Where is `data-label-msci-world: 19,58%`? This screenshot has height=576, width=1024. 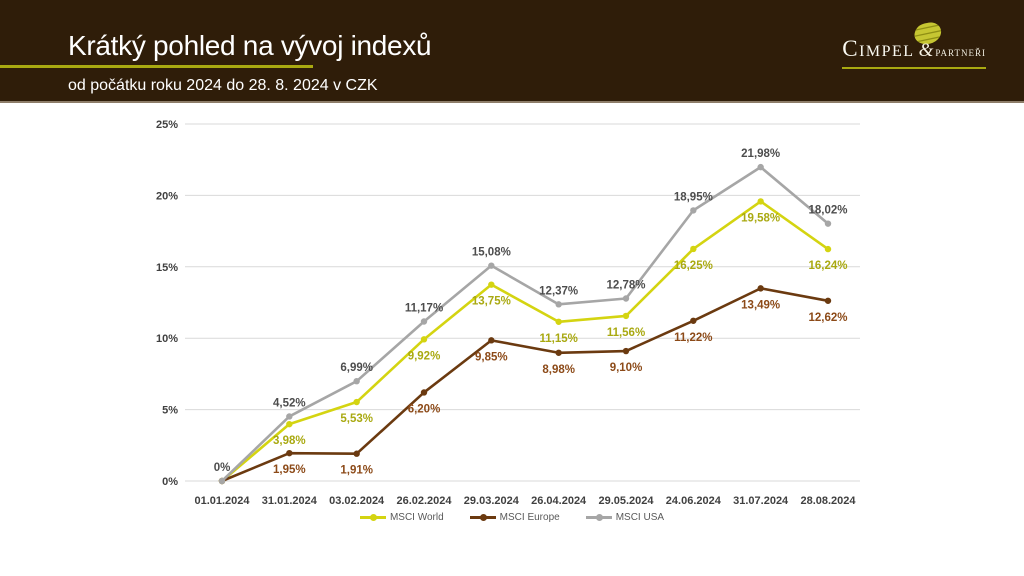
data-label-msci-world: 19,58% is located at coordinates (760, 218).